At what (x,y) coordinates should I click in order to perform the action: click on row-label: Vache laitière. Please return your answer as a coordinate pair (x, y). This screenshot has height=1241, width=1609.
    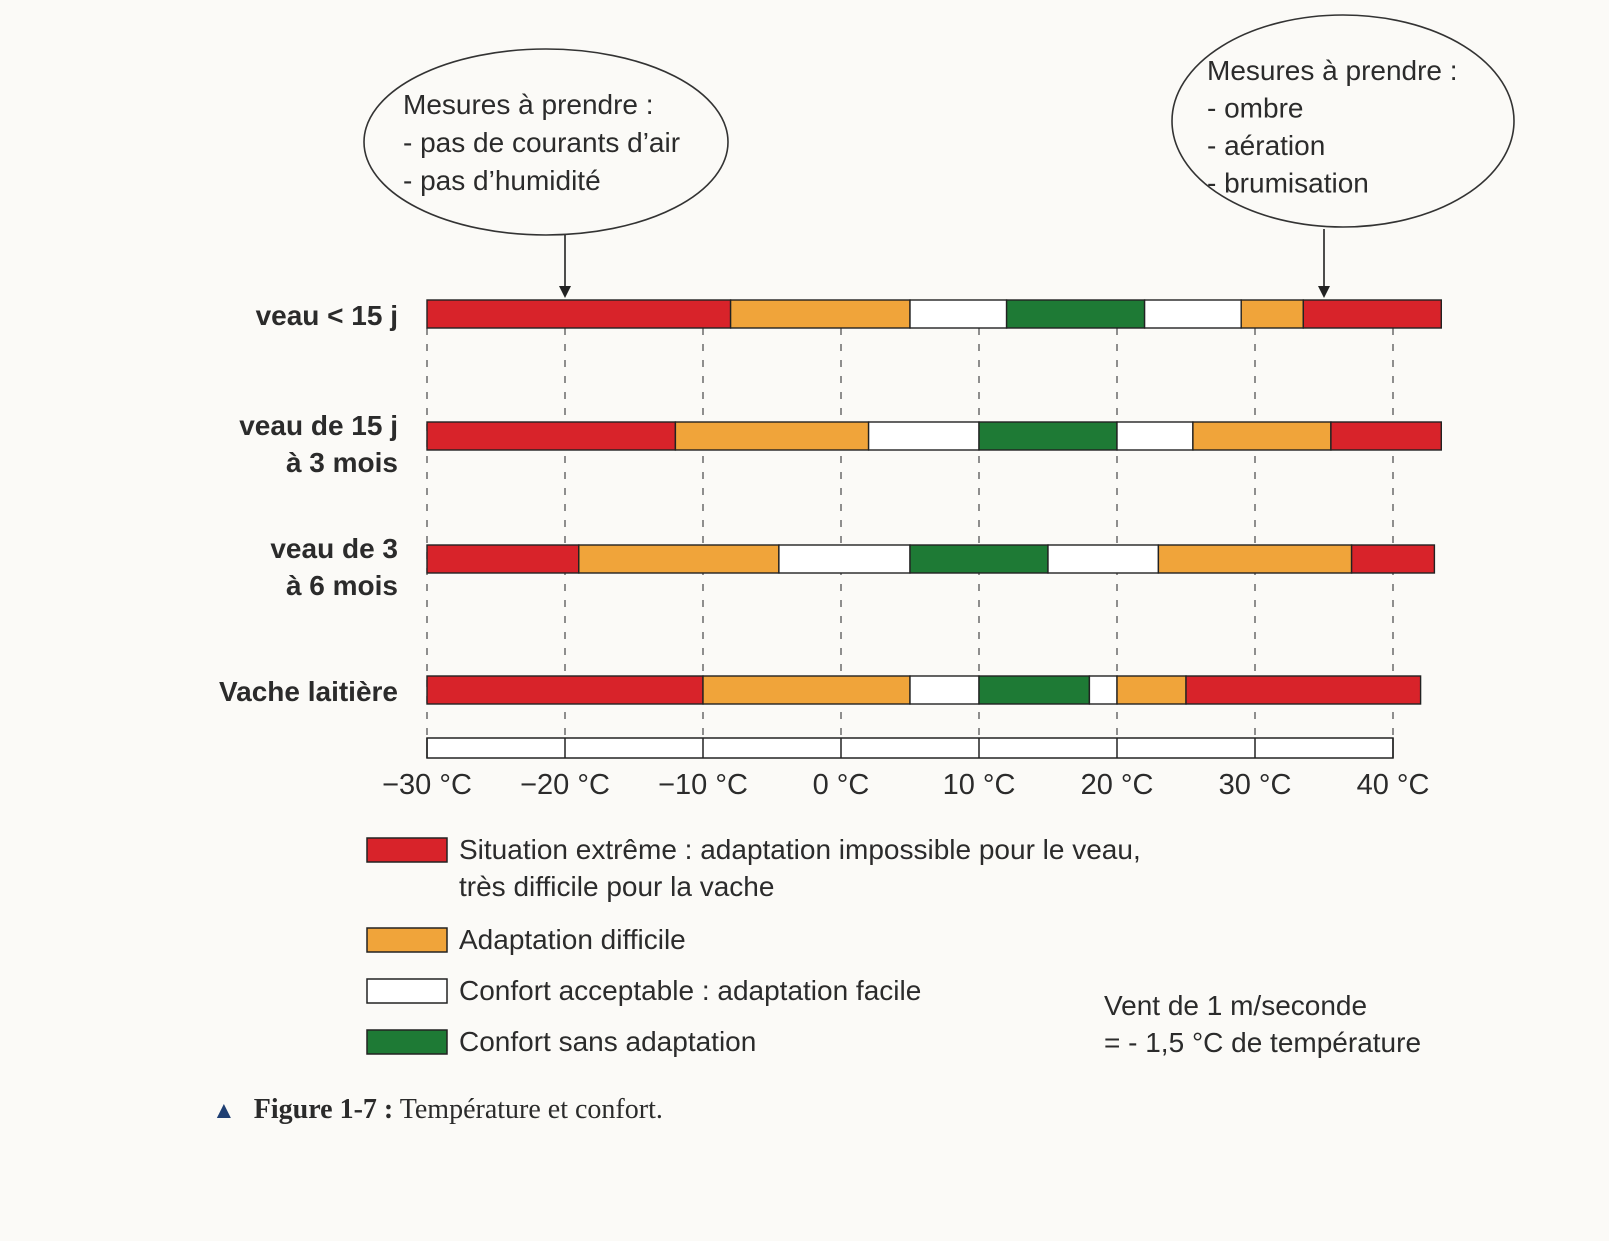
    Looking at the image, I should click on (308, 691).